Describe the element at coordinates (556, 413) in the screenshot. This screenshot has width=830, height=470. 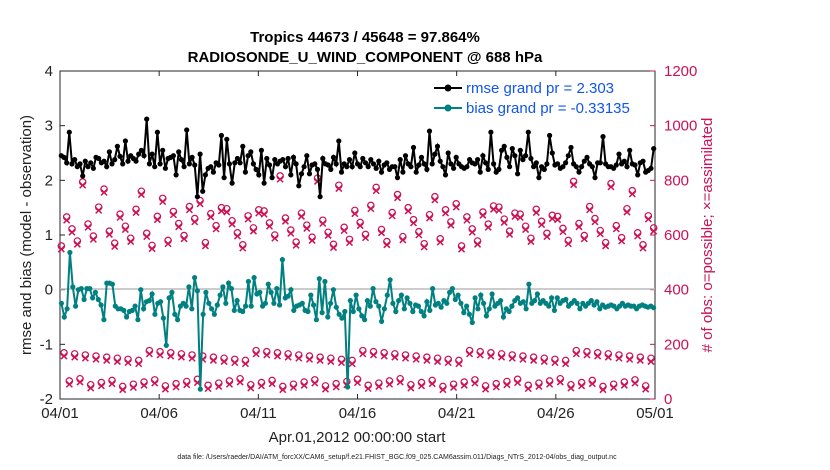
I see `x-tick-label: 04/26` at that location.